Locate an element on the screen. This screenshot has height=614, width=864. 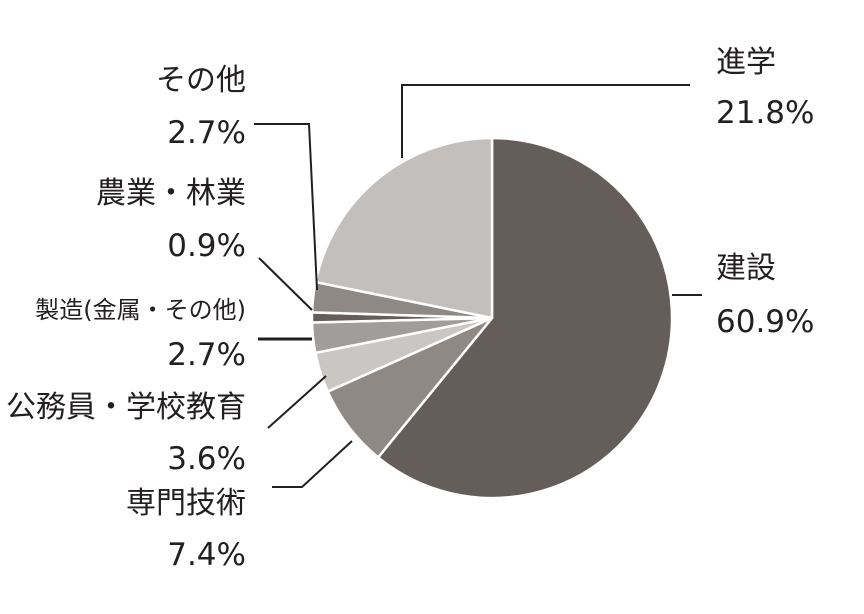
slice-name-label-nougyou-ringyou: 農業・林業 is located at coordinates (171, 193).